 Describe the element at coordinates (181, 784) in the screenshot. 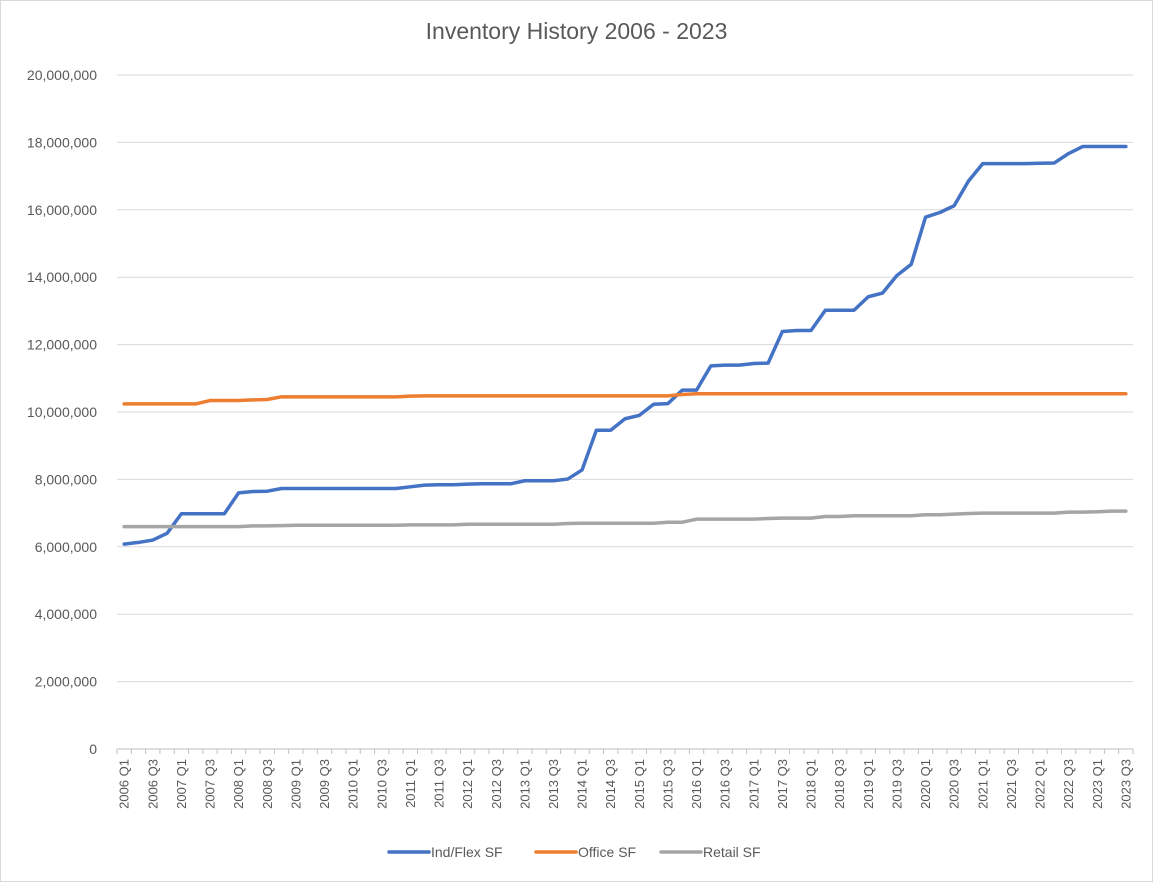

I see `x-tick-label: 2007 Q1` at that location.